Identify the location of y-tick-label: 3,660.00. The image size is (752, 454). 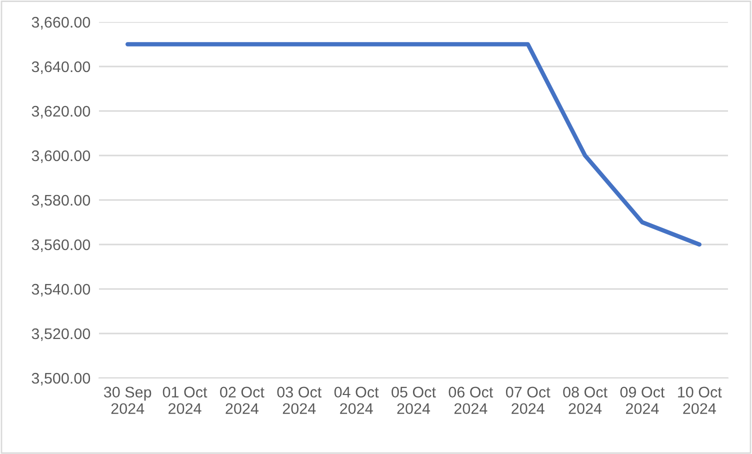
(61, 23).